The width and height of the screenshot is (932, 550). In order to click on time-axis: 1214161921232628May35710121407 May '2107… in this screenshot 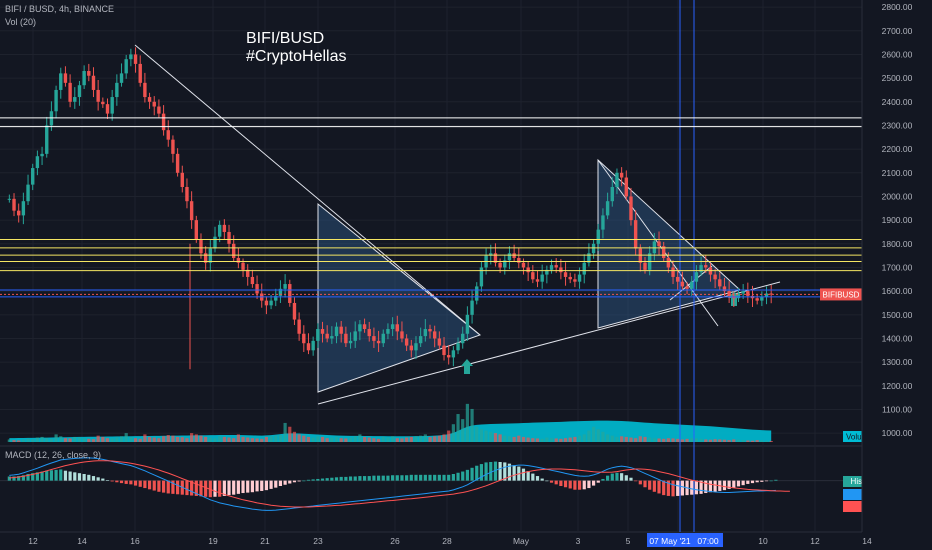, I will do `click(450, 540)`.